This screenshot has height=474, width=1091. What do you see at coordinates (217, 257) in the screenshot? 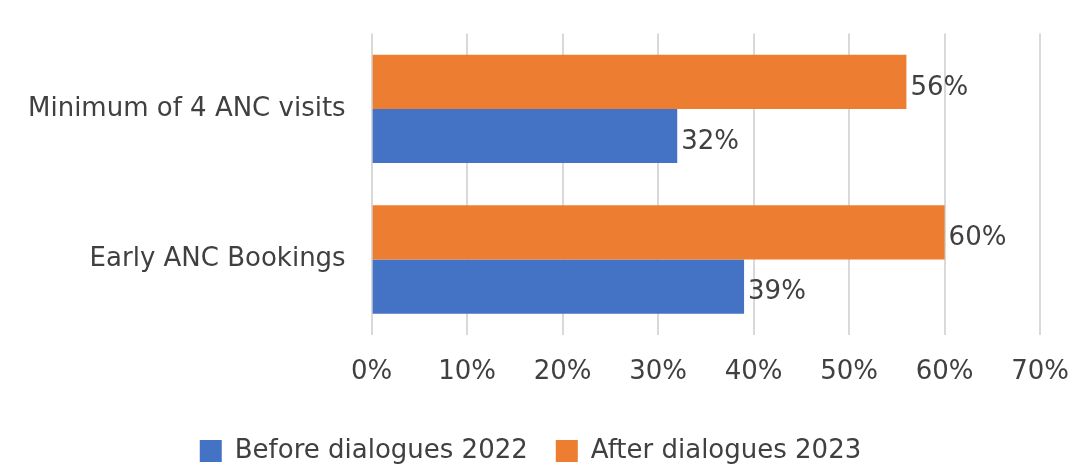
I see `y-tick-label: Early ANC Bookings` at bounding box center [217, 257].